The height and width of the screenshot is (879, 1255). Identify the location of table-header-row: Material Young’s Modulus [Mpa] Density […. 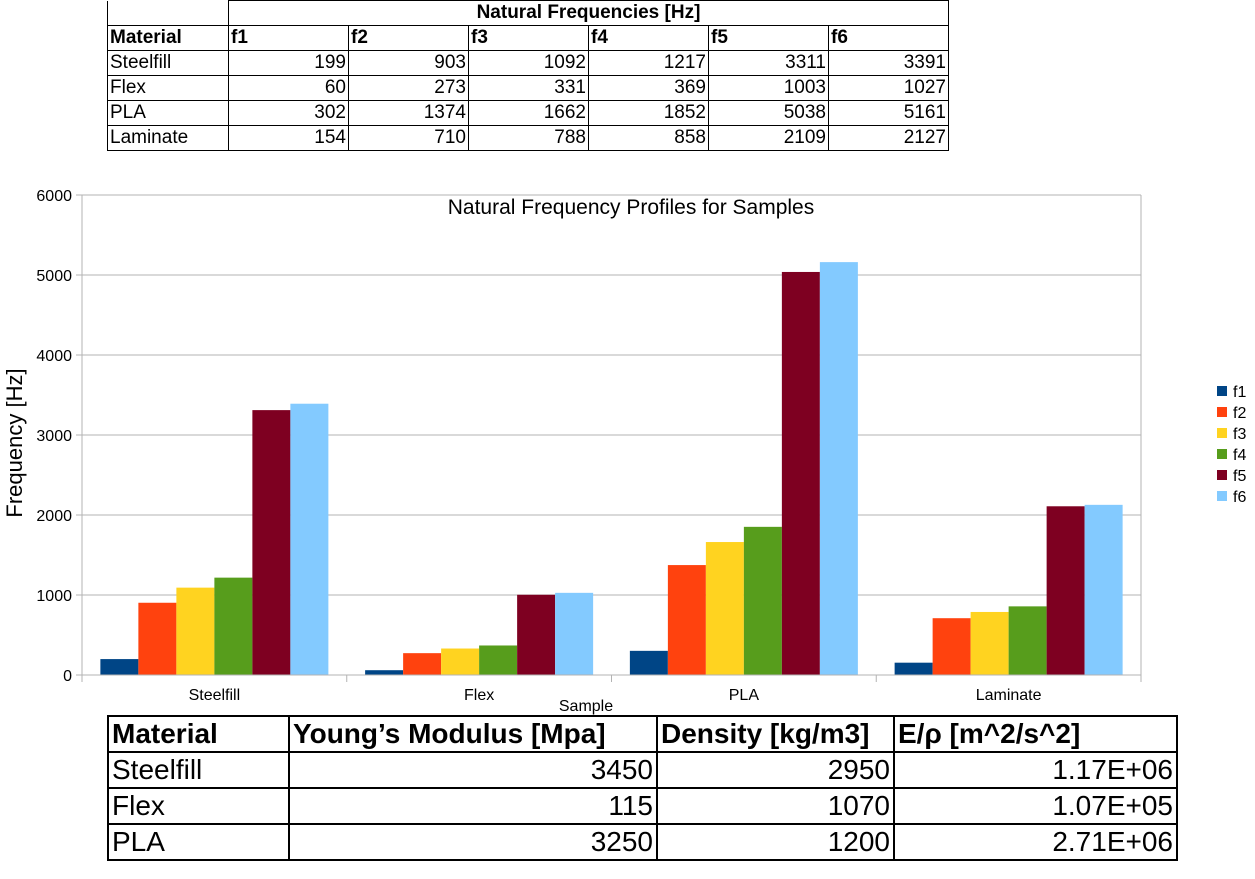
(642, 734).